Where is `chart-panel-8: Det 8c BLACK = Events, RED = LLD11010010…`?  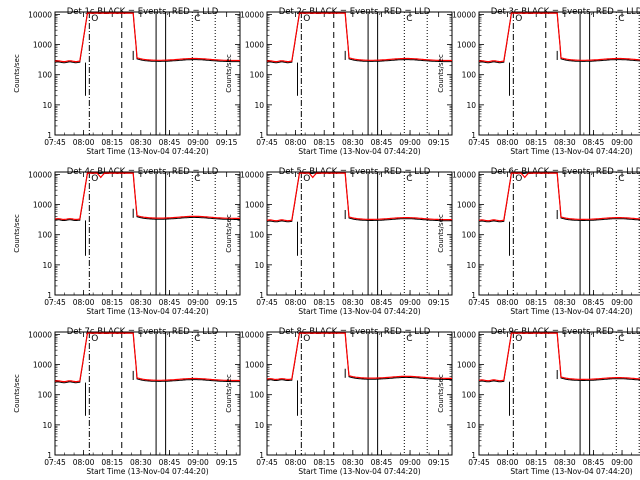 chart-panel-8: Det 8c BLACK = Events, RED = LLD11010010… is located at coordinates (339, 401).